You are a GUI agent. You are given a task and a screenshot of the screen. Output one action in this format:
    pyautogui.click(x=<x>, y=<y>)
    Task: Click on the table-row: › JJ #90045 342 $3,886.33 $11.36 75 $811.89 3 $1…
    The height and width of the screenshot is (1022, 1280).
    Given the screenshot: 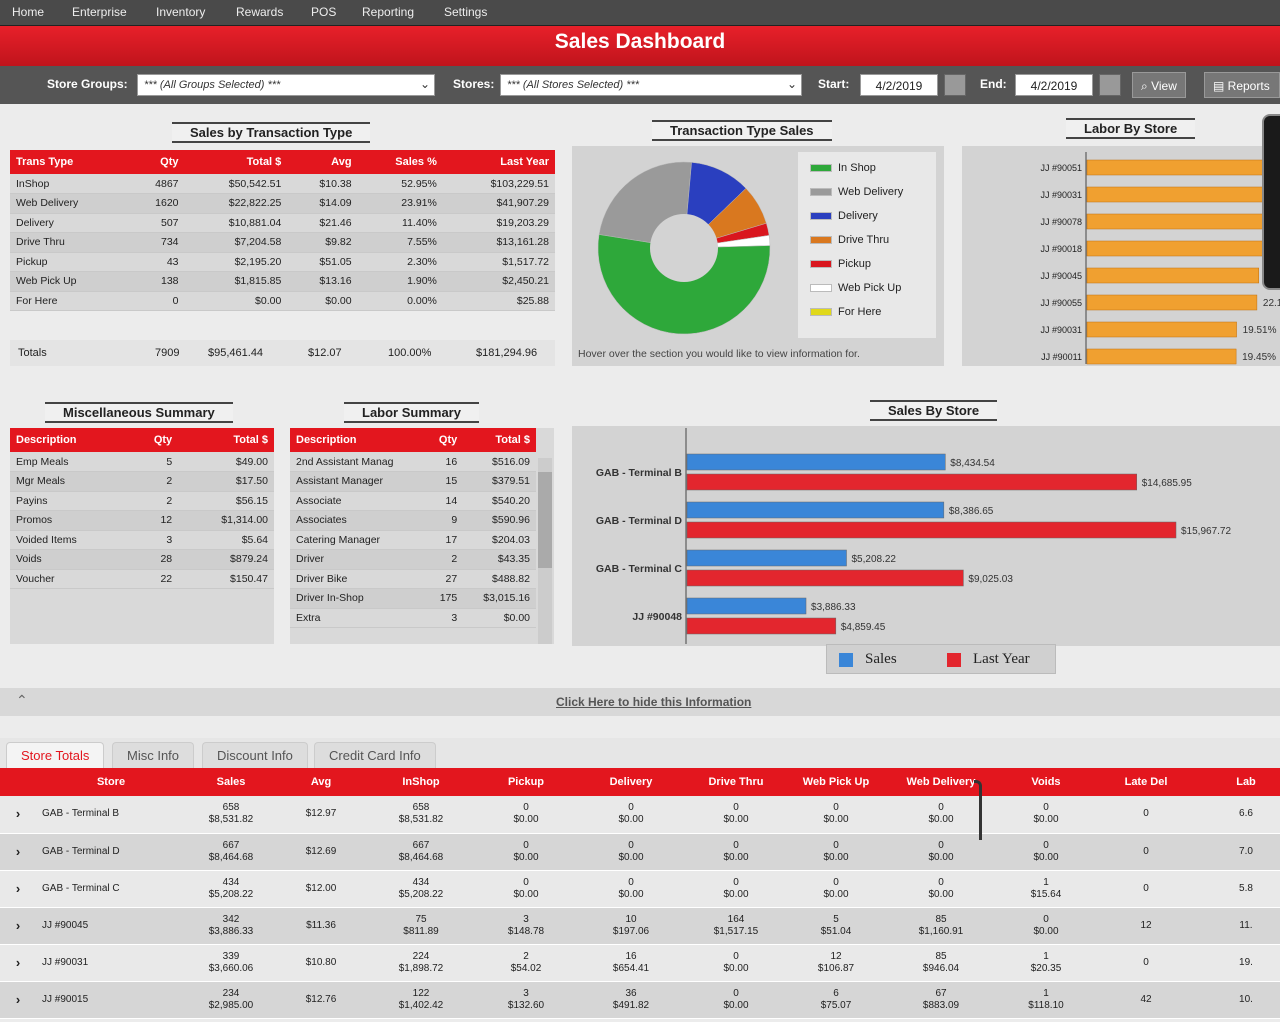 What is the action you would take?
    pyautogui.click(x=640, y=926)
    